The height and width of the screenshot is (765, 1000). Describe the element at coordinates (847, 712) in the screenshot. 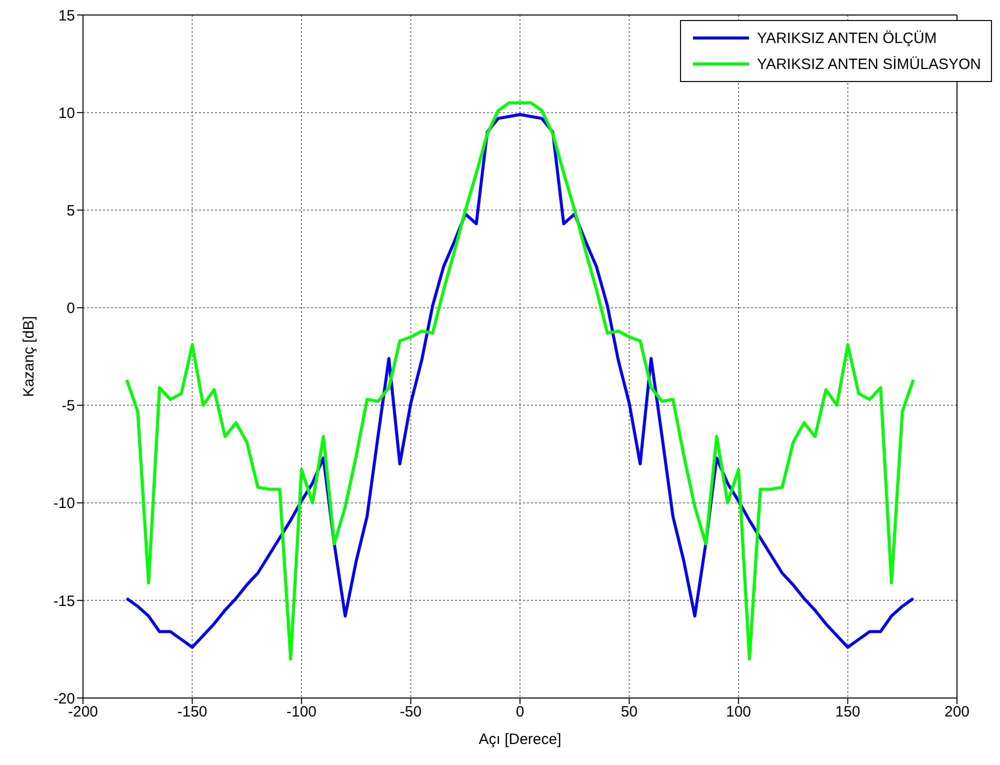

I see `x-tick-label: 150` at that location.